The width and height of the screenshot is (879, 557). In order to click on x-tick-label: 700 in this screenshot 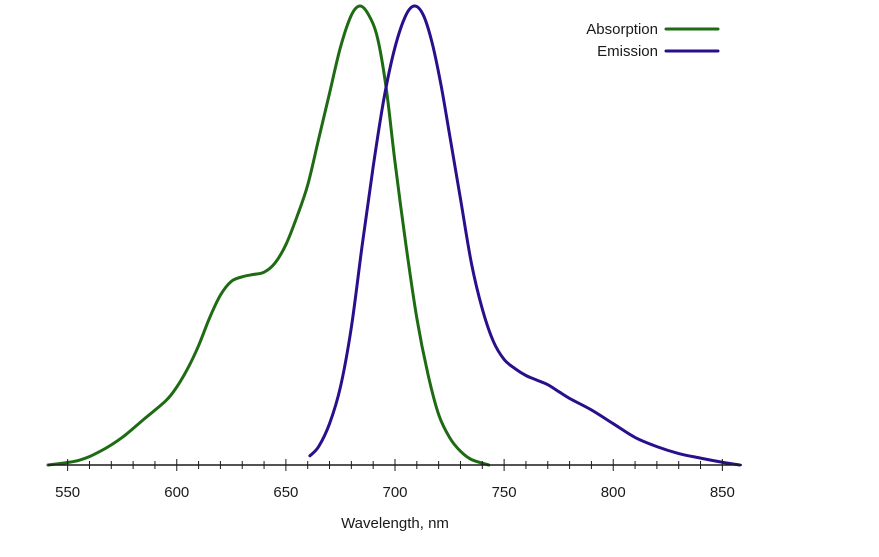, I will do `click(394, 492)`.